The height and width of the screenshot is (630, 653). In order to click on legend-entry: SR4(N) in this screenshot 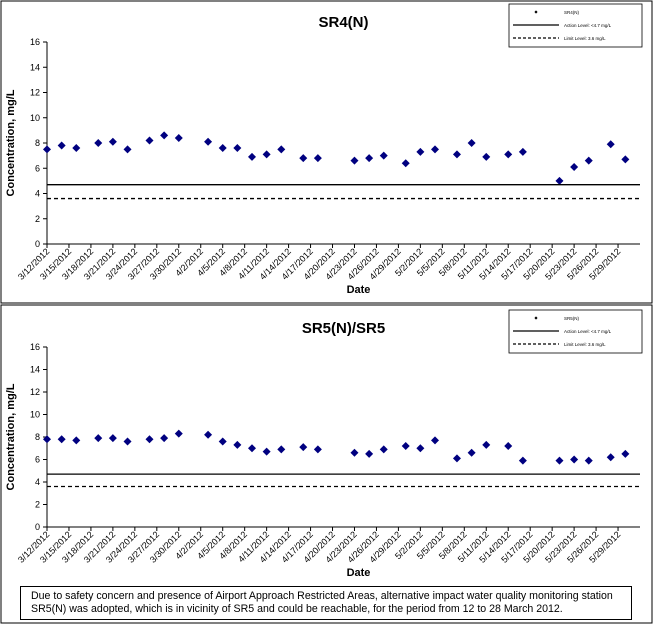, I will do `click(572, 12)`.